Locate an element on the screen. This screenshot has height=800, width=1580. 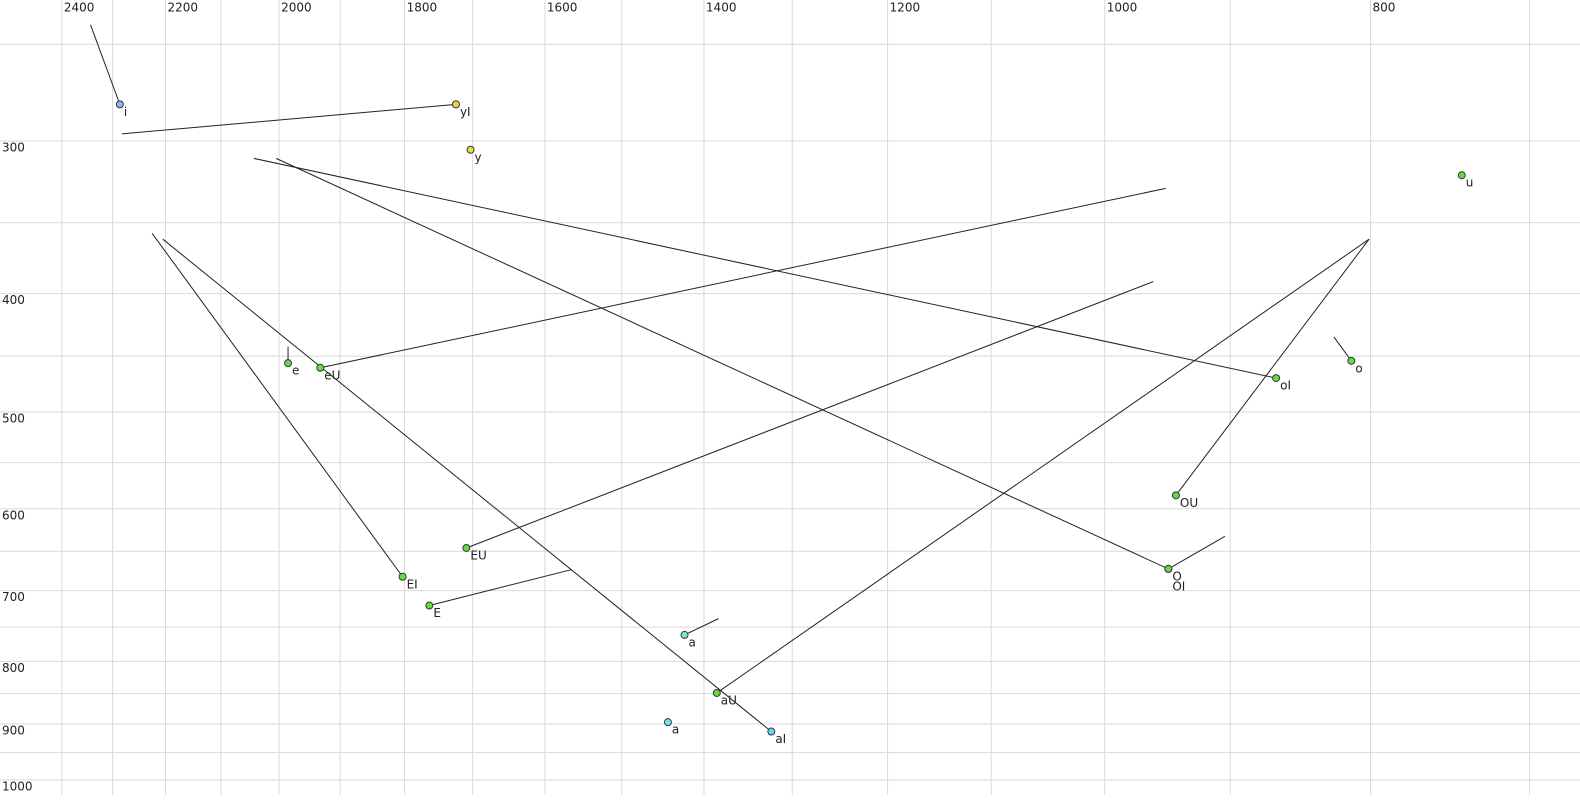
x-tick-label: 800 is located at coordinates (1384, 8).